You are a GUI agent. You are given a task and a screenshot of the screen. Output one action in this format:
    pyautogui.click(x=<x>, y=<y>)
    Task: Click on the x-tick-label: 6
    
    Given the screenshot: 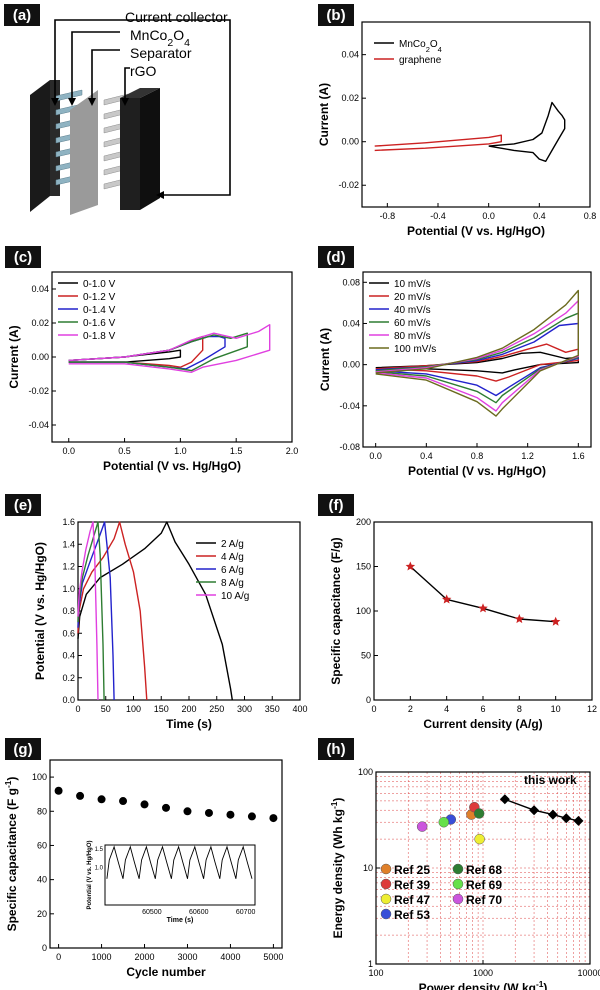 What is the action you would take?
    pyautogui.click(x=482, y=709)
    